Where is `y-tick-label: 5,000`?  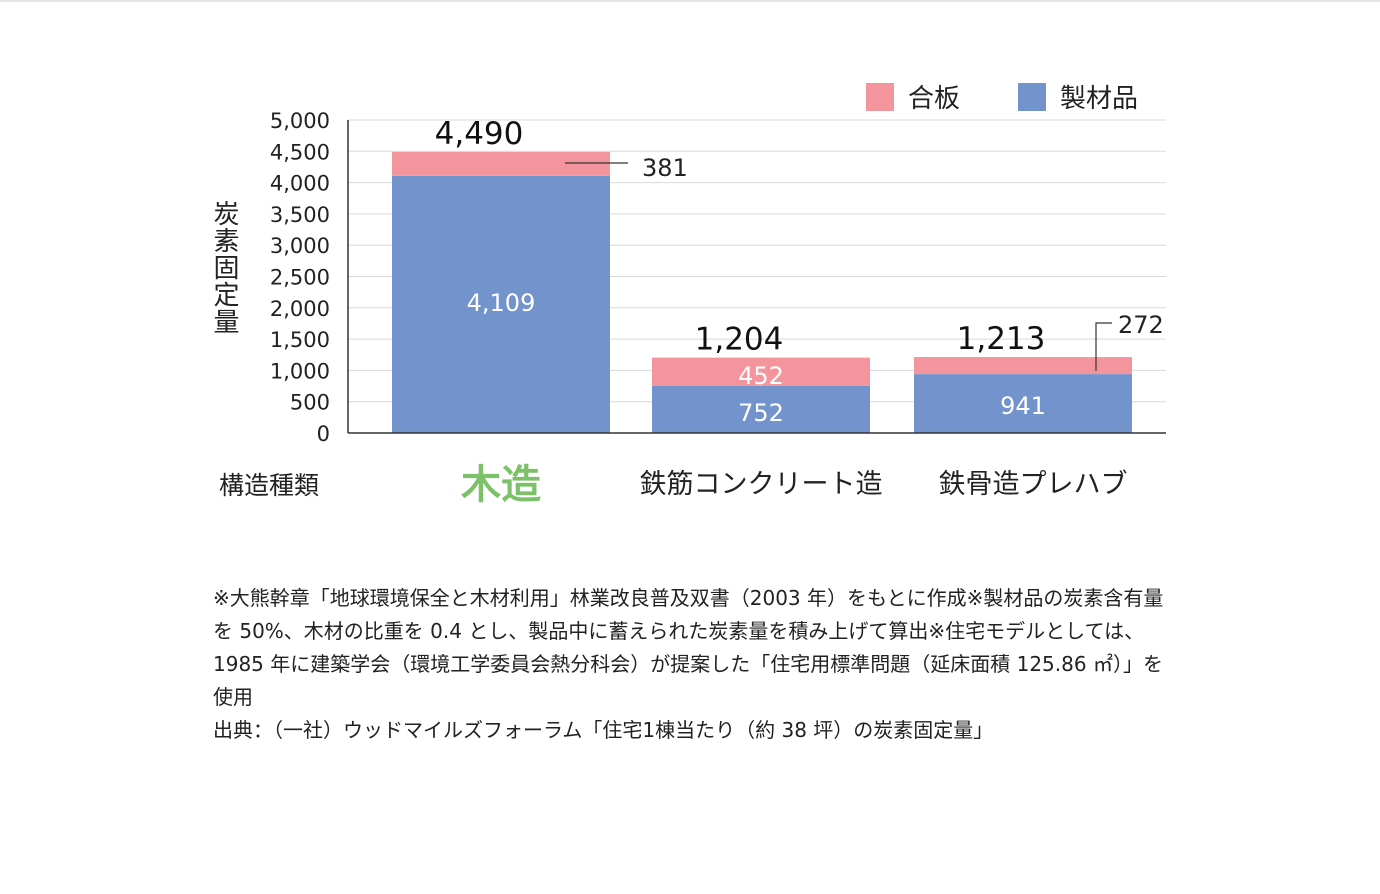 y-tick-label: 5,000 is located at coordinates (300, 121).